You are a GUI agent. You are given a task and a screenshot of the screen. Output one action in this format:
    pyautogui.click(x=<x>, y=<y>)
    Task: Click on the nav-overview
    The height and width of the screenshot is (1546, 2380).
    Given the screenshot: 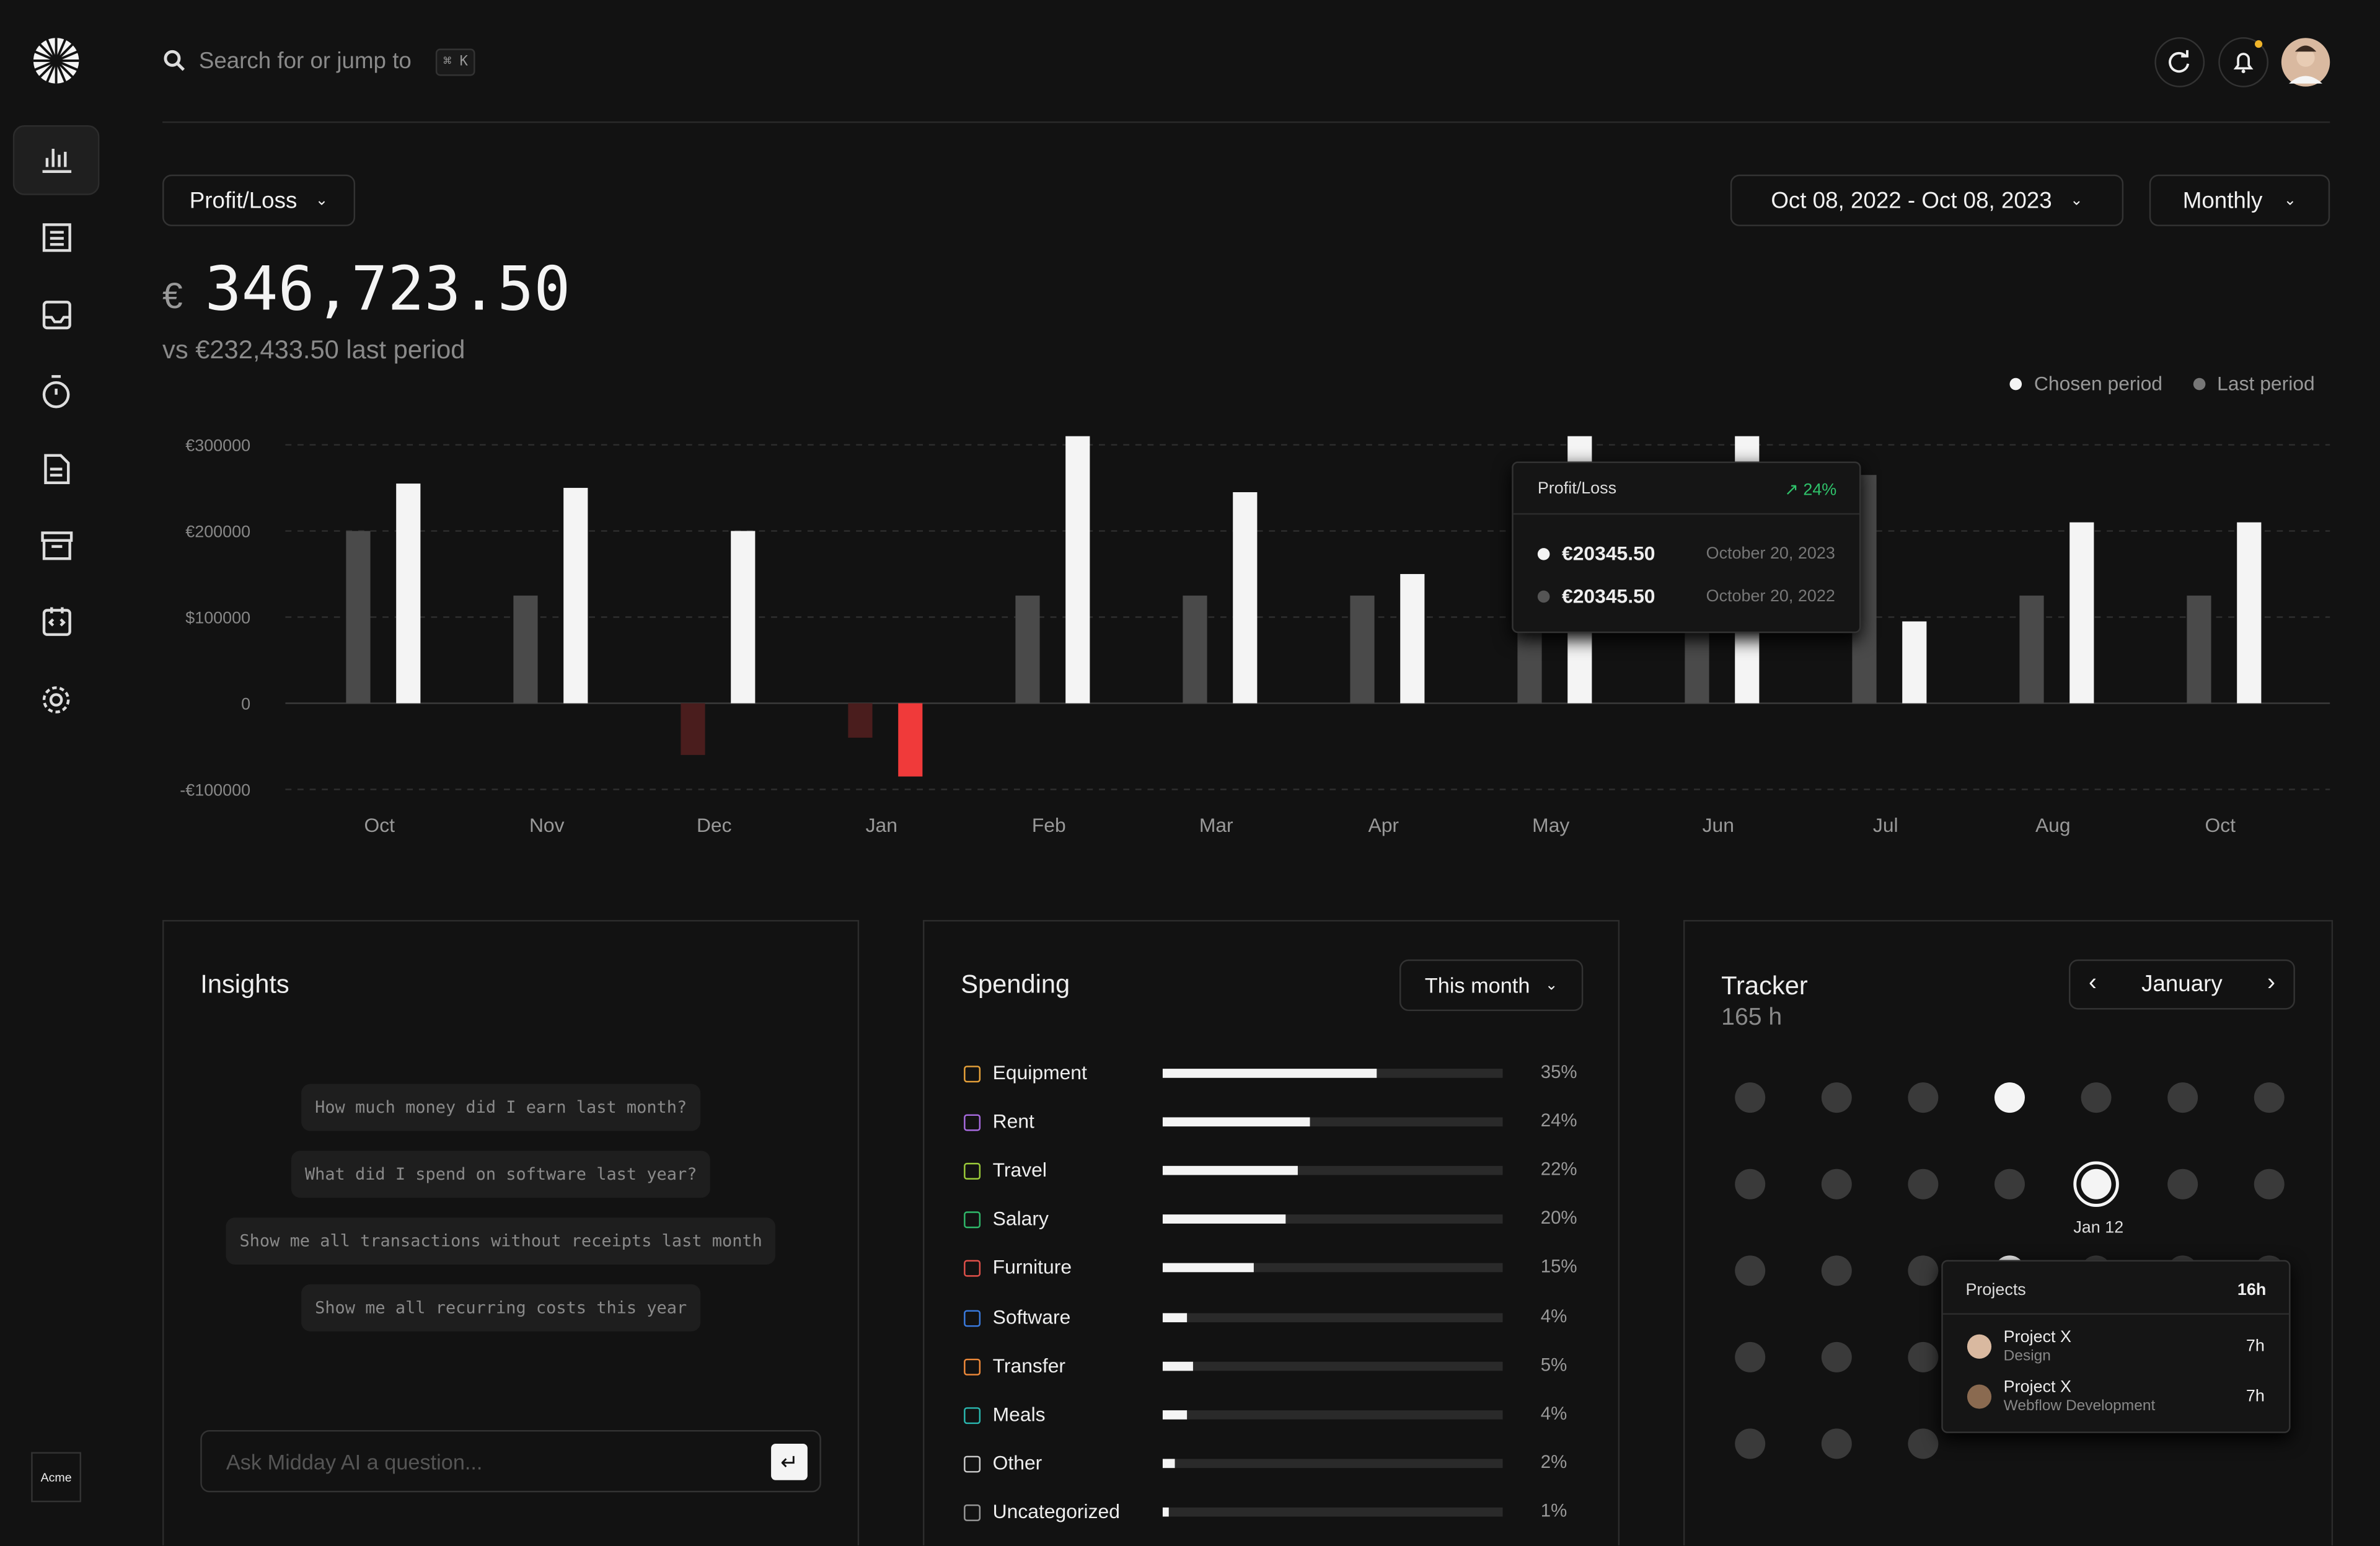 What is the action you would take?
    pyautogui.click(x=57, y=161)
    